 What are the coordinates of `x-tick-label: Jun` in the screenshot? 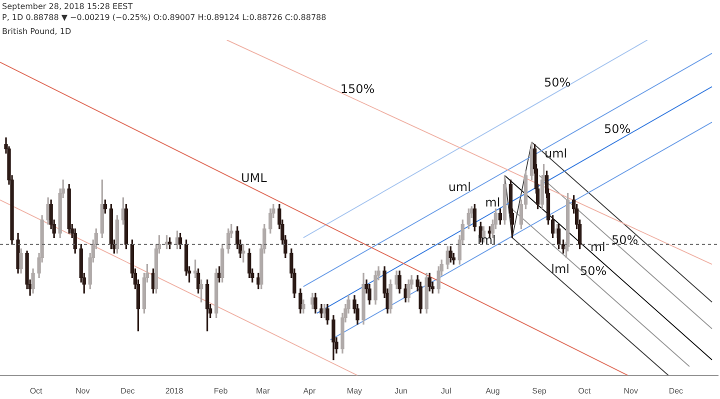 It's located at (401, 391).